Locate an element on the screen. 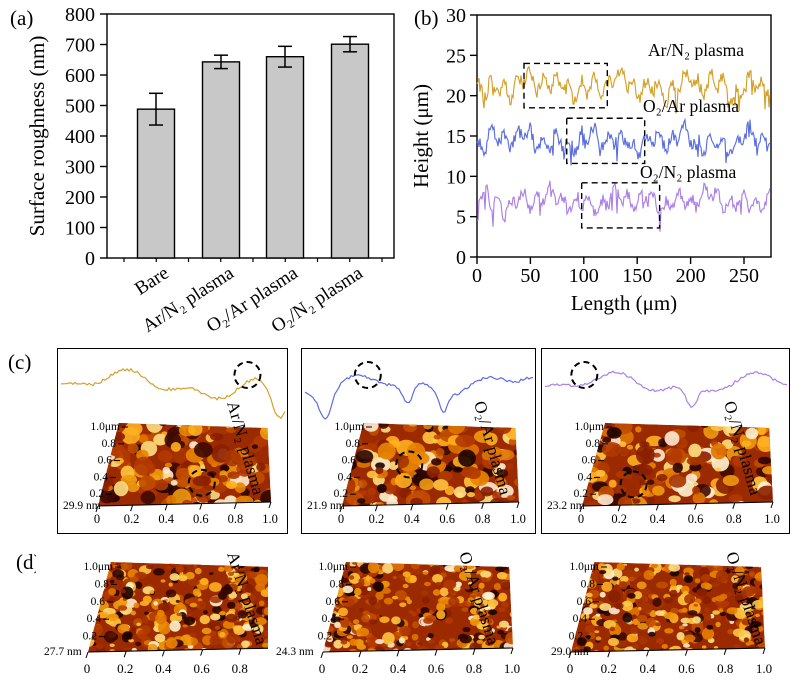 This screenshot has width=793, height=697. svg-text: 50 is located at coordinates (530, 276).